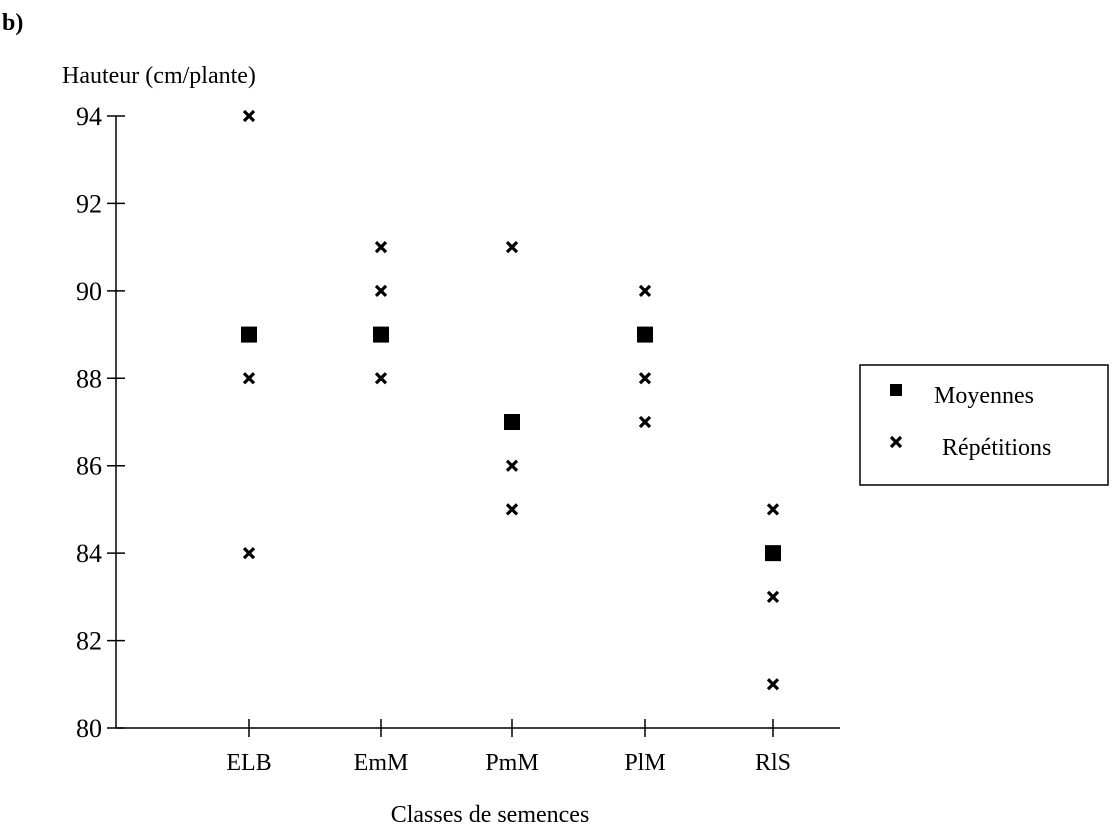 Image resolution: width=1113 pixels, height=837 pixels. I want to click on y-tick-label: 84, so click(89, 553).